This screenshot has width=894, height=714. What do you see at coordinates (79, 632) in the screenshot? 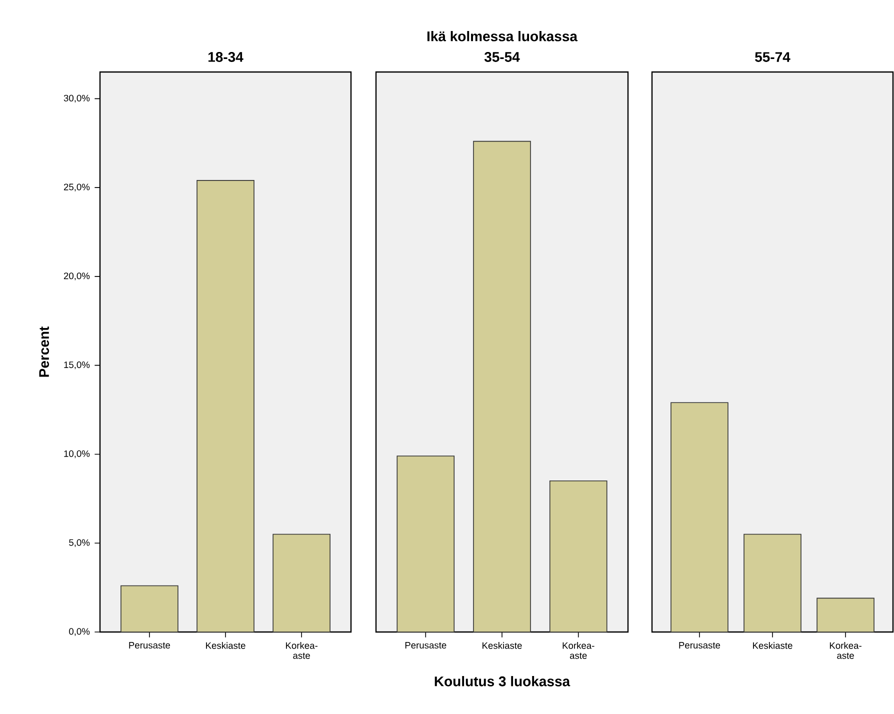
I see `y-tick-label: 0,0%` at bounding box center [79, 632].